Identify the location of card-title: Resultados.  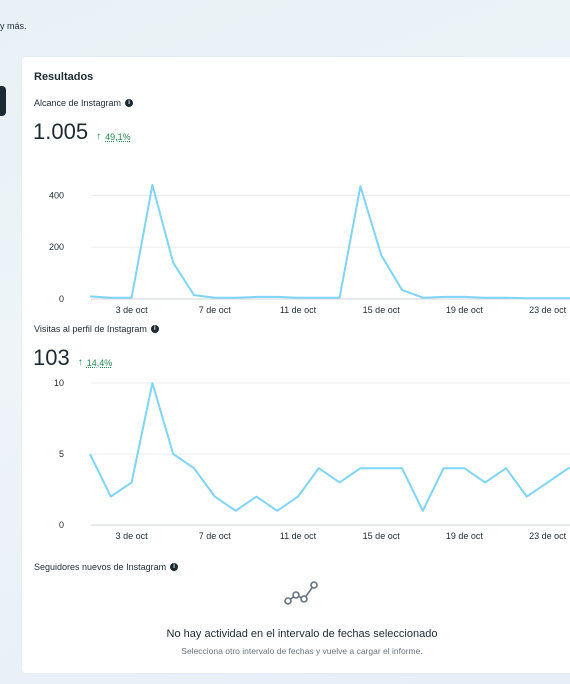
(64, 77).